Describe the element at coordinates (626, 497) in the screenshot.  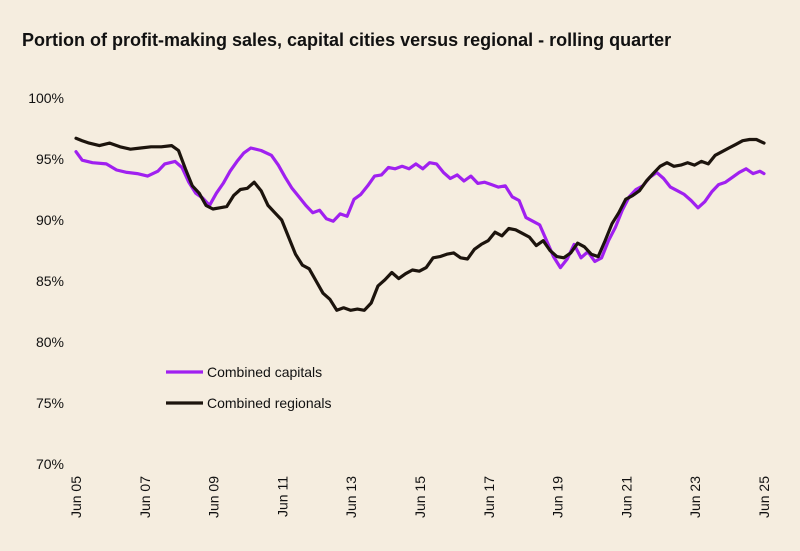
I see `x-tick-label: Jun 21` at that location.